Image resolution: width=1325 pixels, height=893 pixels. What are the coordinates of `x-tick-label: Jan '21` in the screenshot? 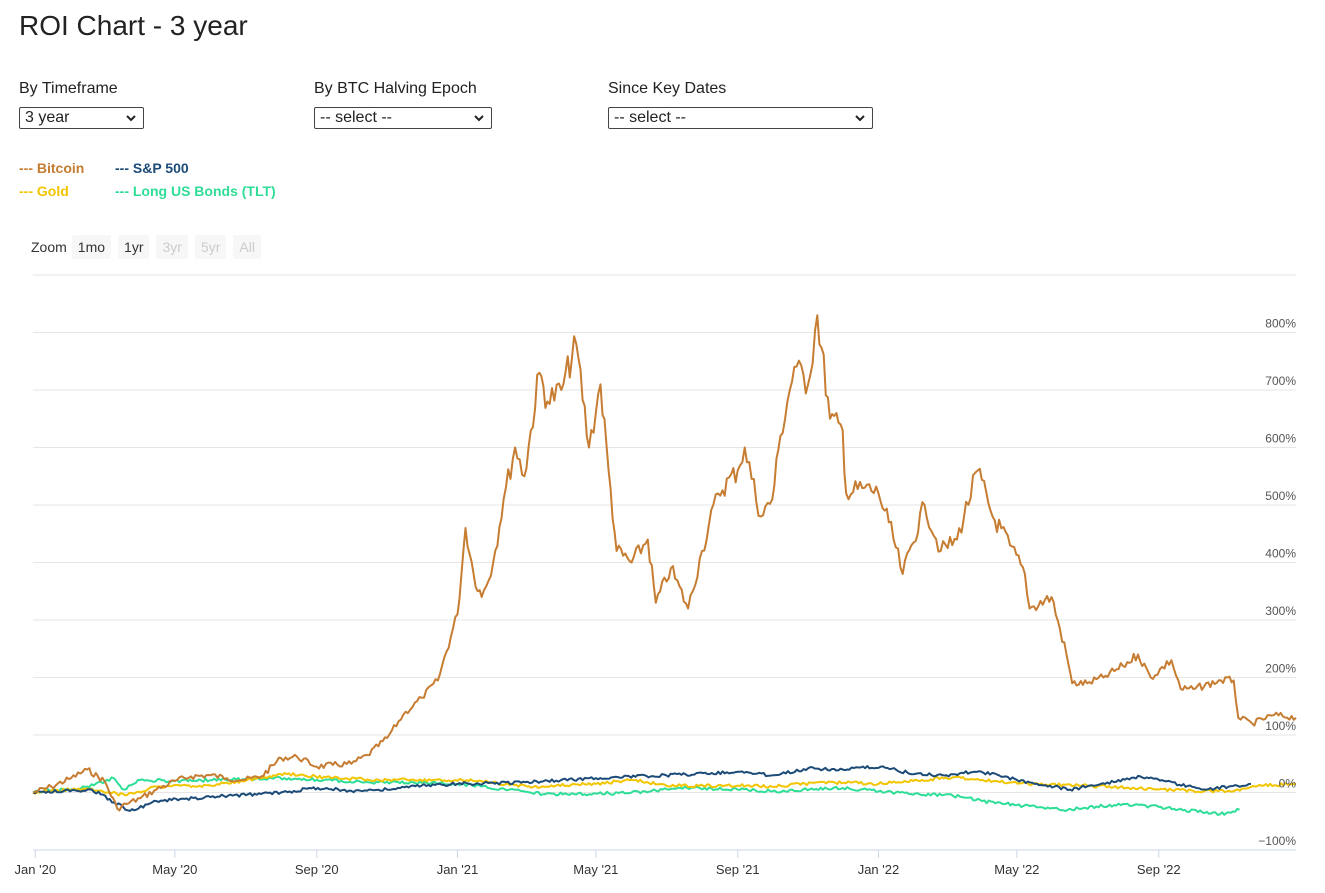 It's located at (458, 869).